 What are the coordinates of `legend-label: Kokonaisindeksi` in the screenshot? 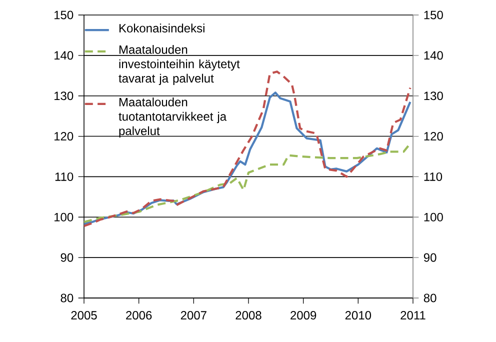 It's located at (161, 28).